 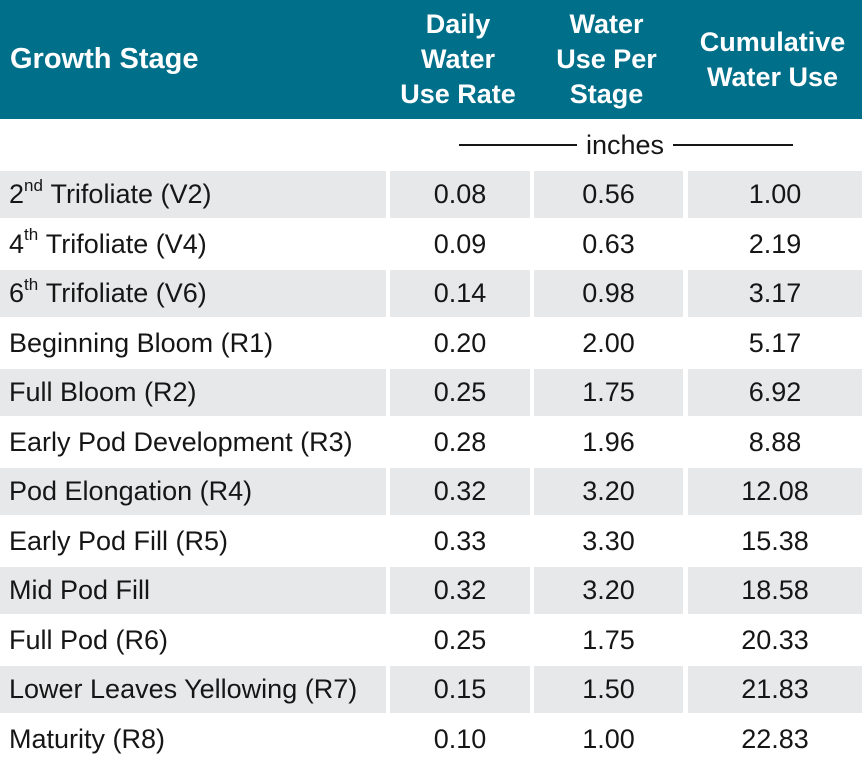 What do you see at coordinates (458, 194) in the screenshot?
I see `daily-water-use-cell: 0.08` at bounding box center [458, 194].